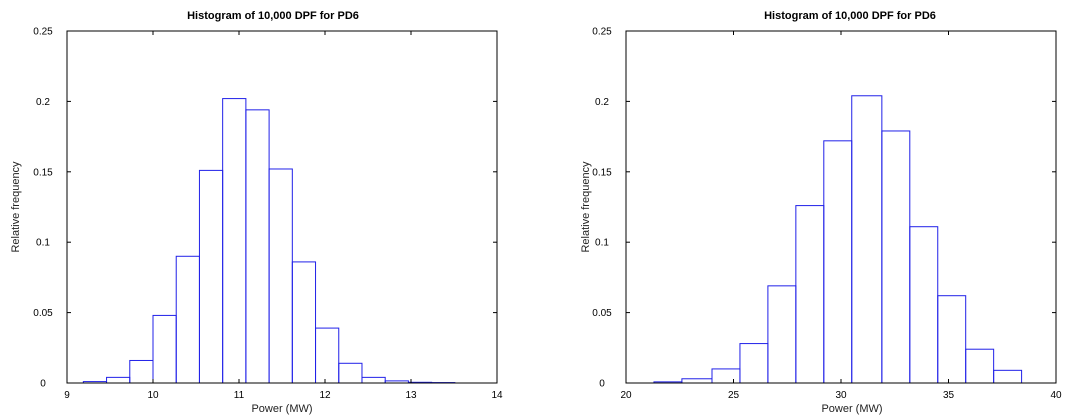 The image size is (1075, 418). What do you see at coordinates (497, 395) in the screenshot?
I see `x-tick-label: 14` at bounding box center [497, 395].